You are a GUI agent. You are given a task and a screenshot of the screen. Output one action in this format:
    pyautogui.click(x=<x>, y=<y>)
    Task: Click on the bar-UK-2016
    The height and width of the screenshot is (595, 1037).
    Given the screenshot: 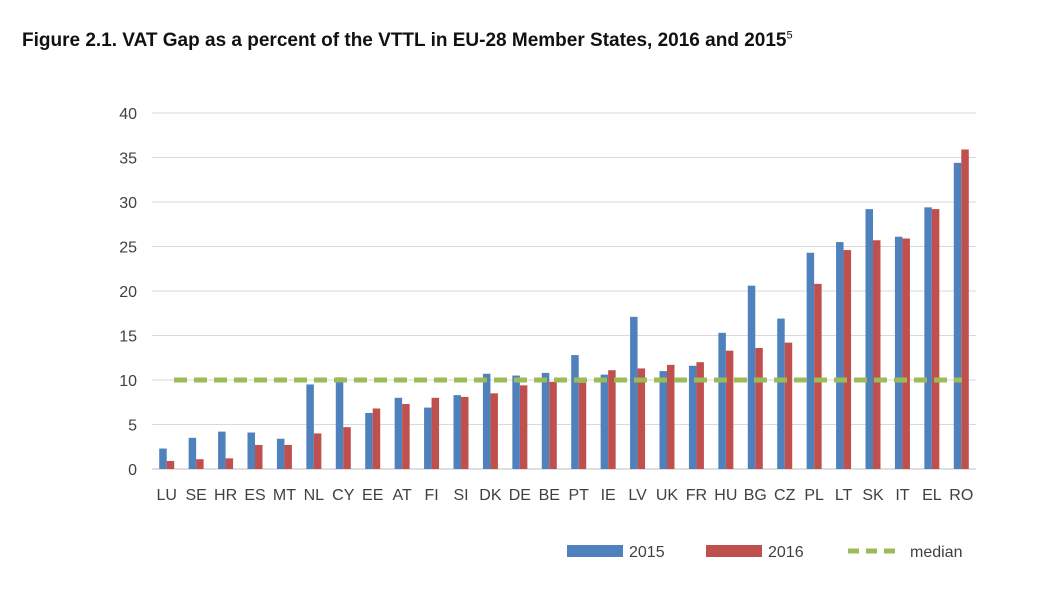 What is the action you would take?
    pyautogui.click(x=671, y=416)
    